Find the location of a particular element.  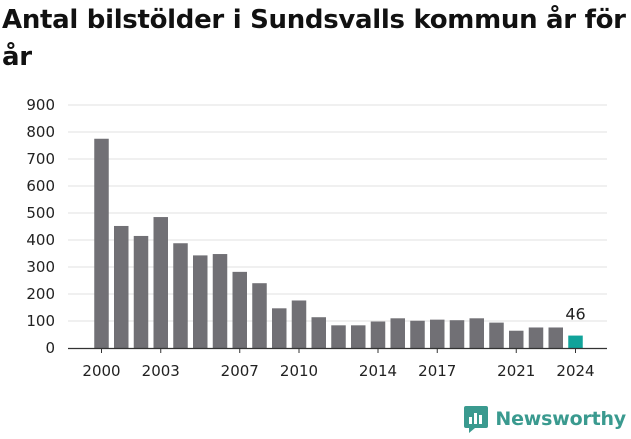

bar-2024 is located at coordinates (575, 341).